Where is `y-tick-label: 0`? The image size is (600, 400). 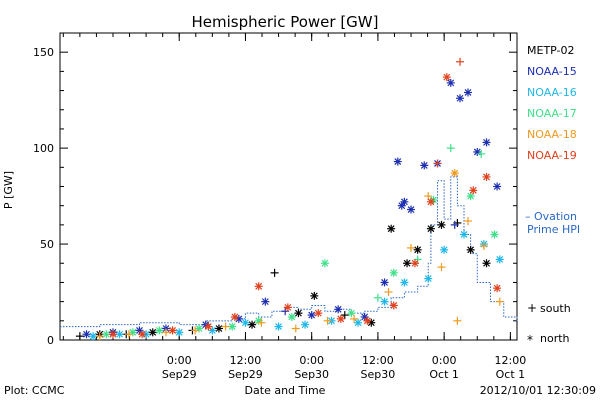
y-tick-label: 0 is located at coordinates (50, 340).